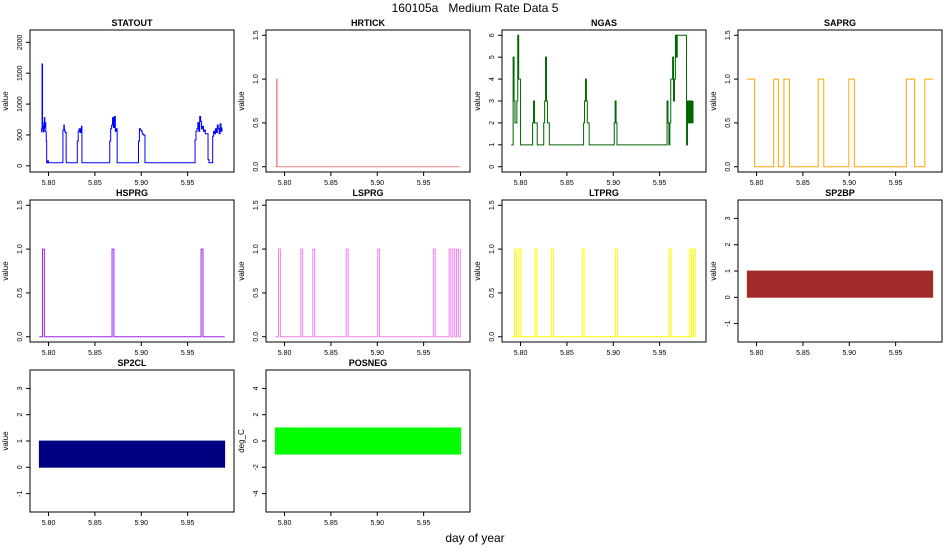  I want to click on figure-title: 160105a Medium Rate Data 5, so click(475, 8).